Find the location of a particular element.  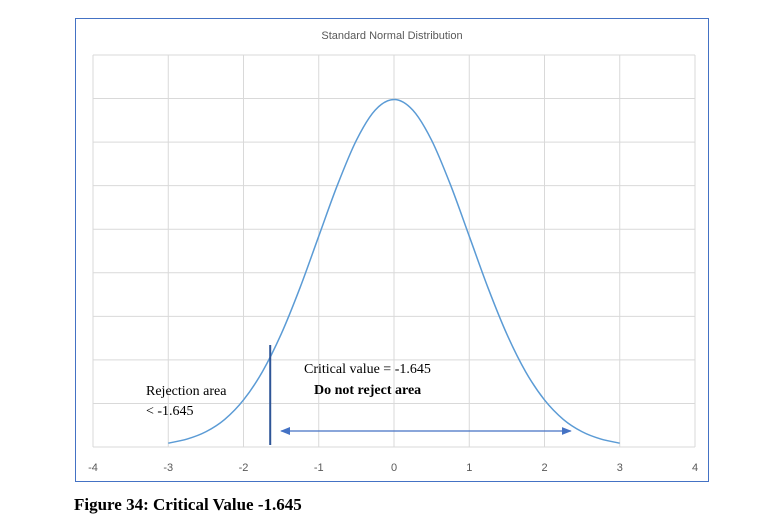

x-tick-label: 4 is located at coordinates (695, 468).